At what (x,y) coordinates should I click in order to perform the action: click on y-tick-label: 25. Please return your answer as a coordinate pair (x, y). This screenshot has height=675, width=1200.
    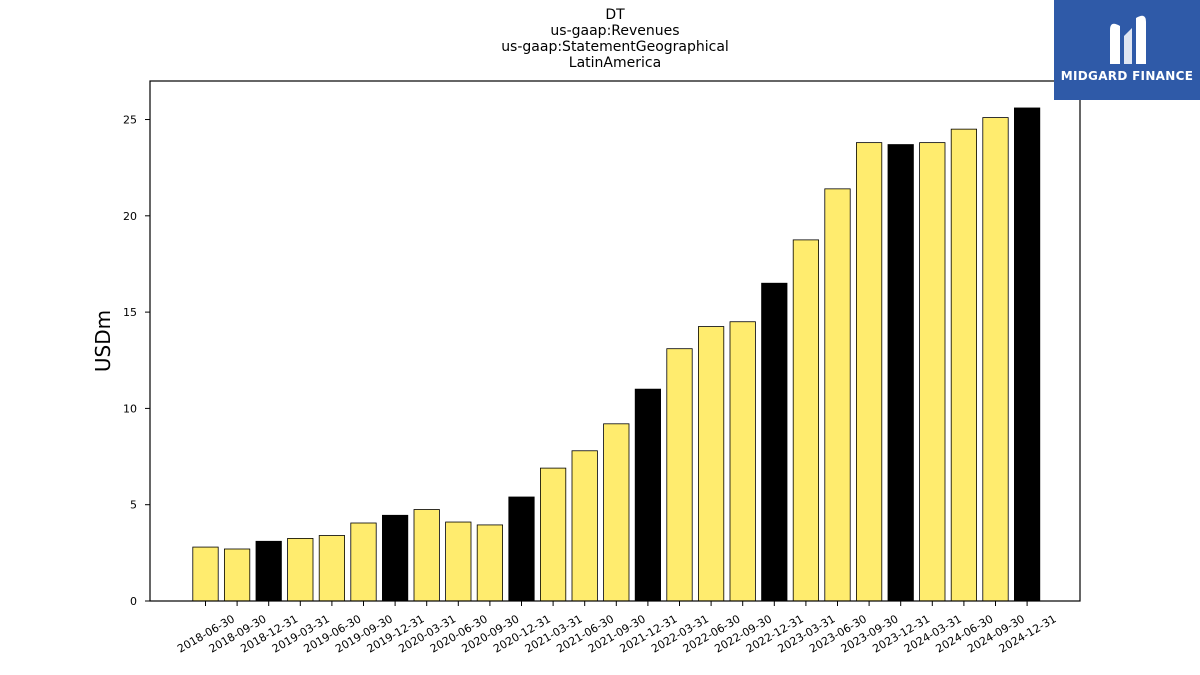
    Looking at the image, I should click on (130, 120).